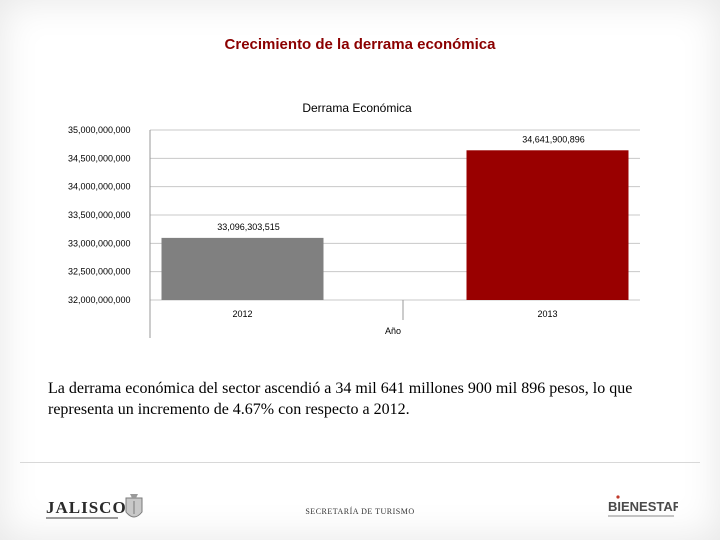  What do you see at coordinates (618, 497) in the screenshot?
I see `bienestar-dot-icon` at bounding box center [618, 497].